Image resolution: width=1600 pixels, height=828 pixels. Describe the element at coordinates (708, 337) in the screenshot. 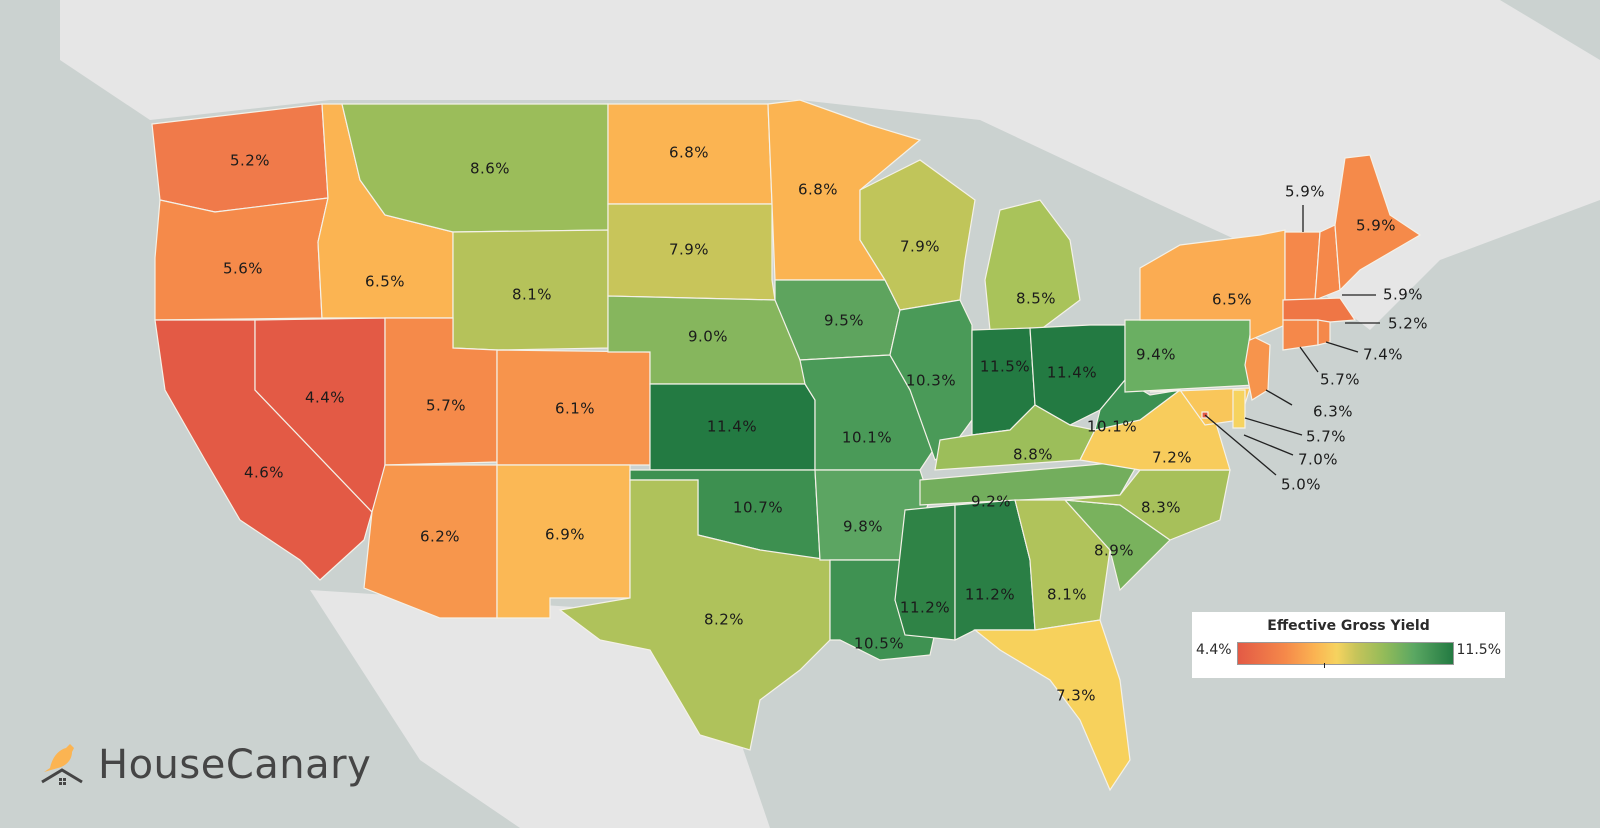

I see `svg-text: 9.0%` at that location.